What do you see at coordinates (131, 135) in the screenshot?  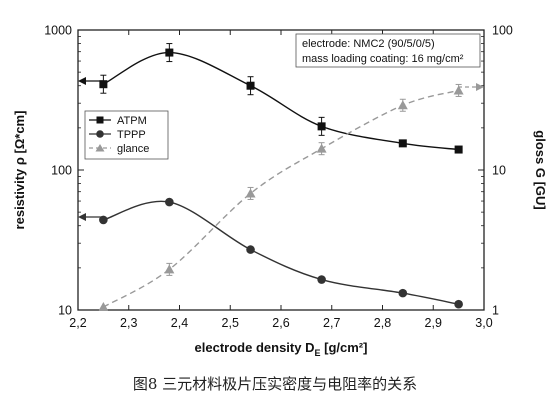 I see `legend-label-tppp: TPPP` at bounding box center [131, 135].